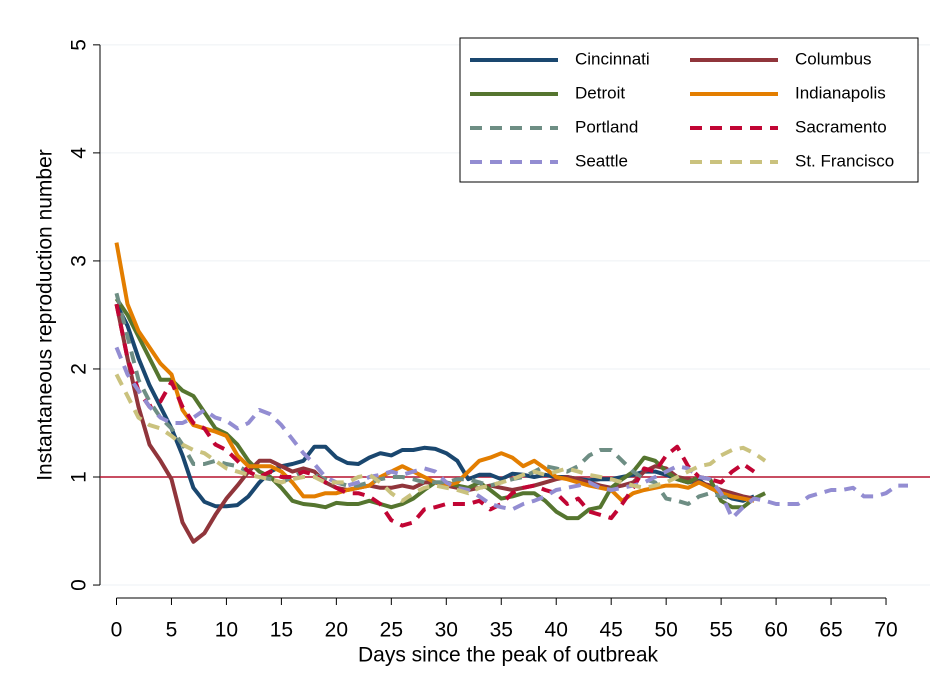 Image resolution: width=942 pixels, height=694 pixels. What do you see at coordinates (79, 585) in the screenshot?
I see `y-tick-label: 0` at bounding box center [79, 585].